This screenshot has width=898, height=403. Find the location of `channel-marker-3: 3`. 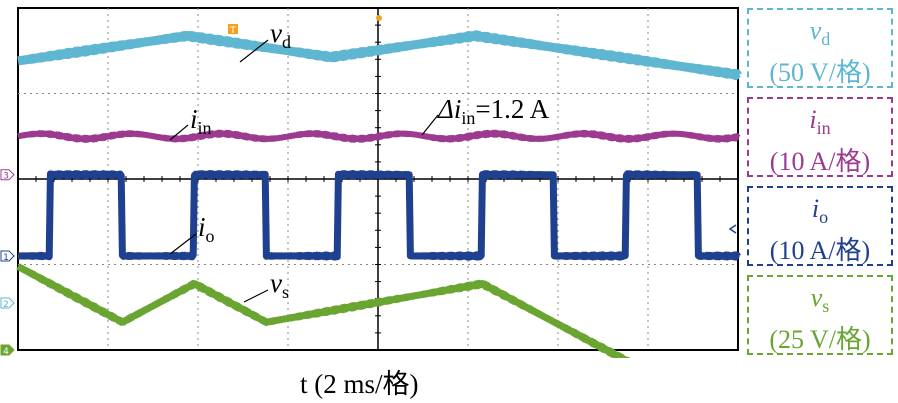

channel-marker-3: 3 is located at coordinates (7, 175).